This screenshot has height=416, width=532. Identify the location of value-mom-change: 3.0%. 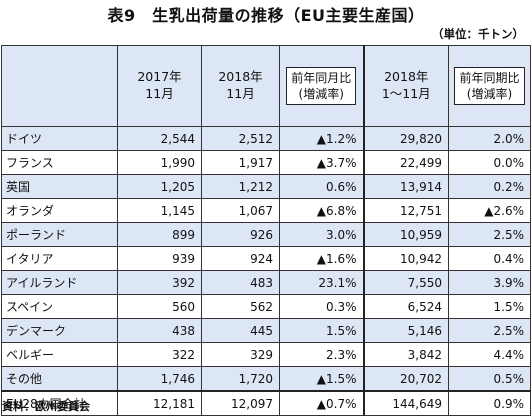
(321, 234).